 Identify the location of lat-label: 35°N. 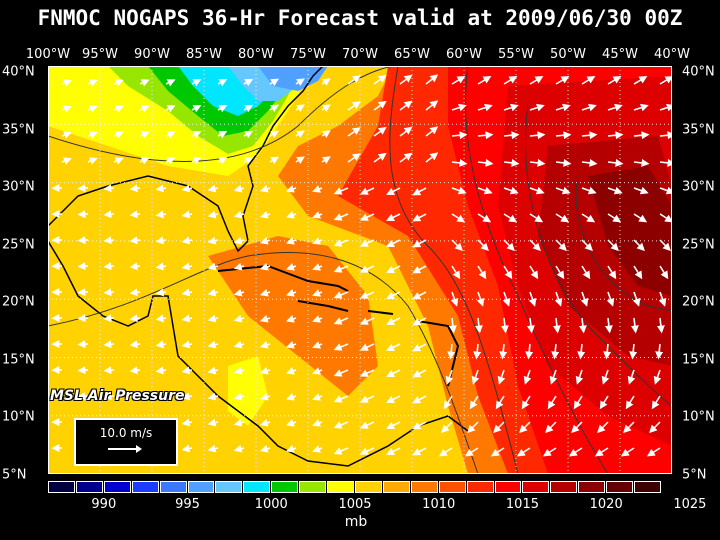
(18, 129).